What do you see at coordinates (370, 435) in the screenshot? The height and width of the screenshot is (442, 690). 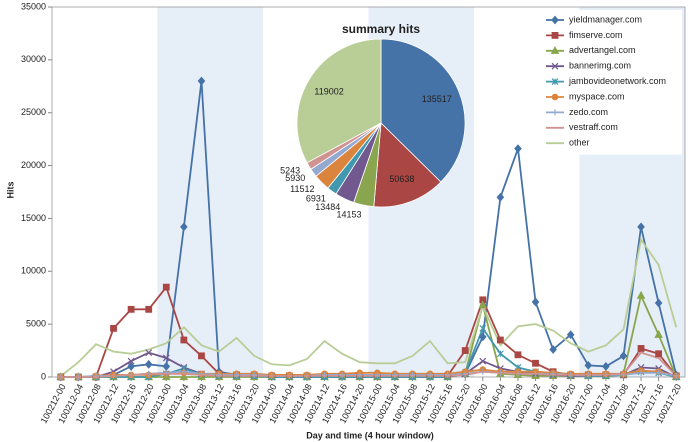 I see `x-axis-title: Day and time (4 hour window)` at bounding box center [370, 435].